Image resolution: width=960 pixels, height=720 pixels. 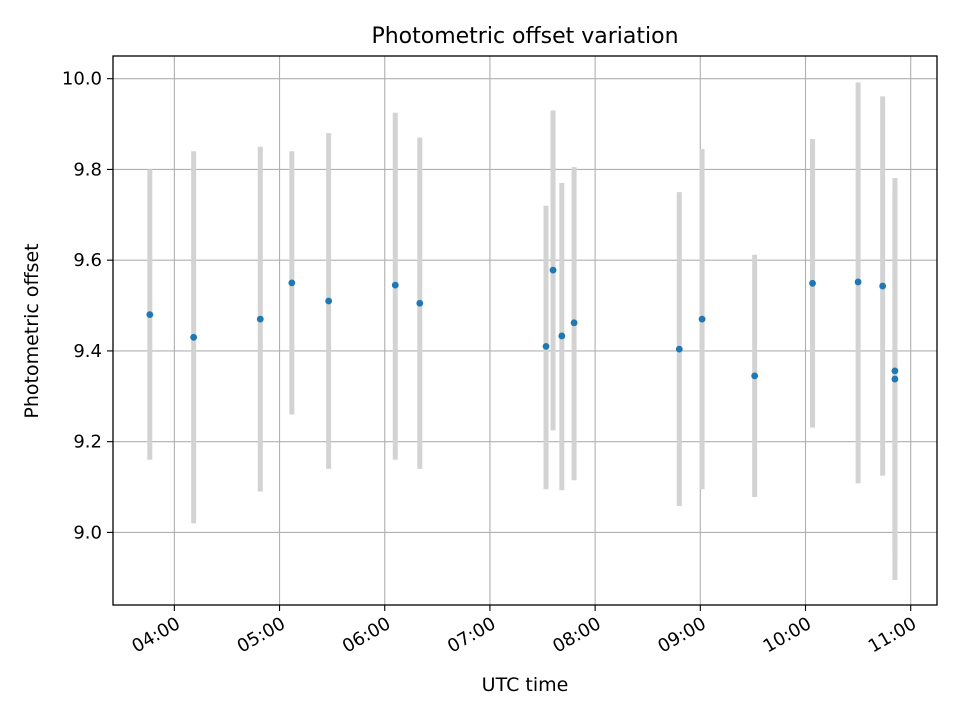 What do you see at coordinates (471, 635) in the screenshot?
I see `x-tick-label: 07:00` at bounding box center [471, 635].